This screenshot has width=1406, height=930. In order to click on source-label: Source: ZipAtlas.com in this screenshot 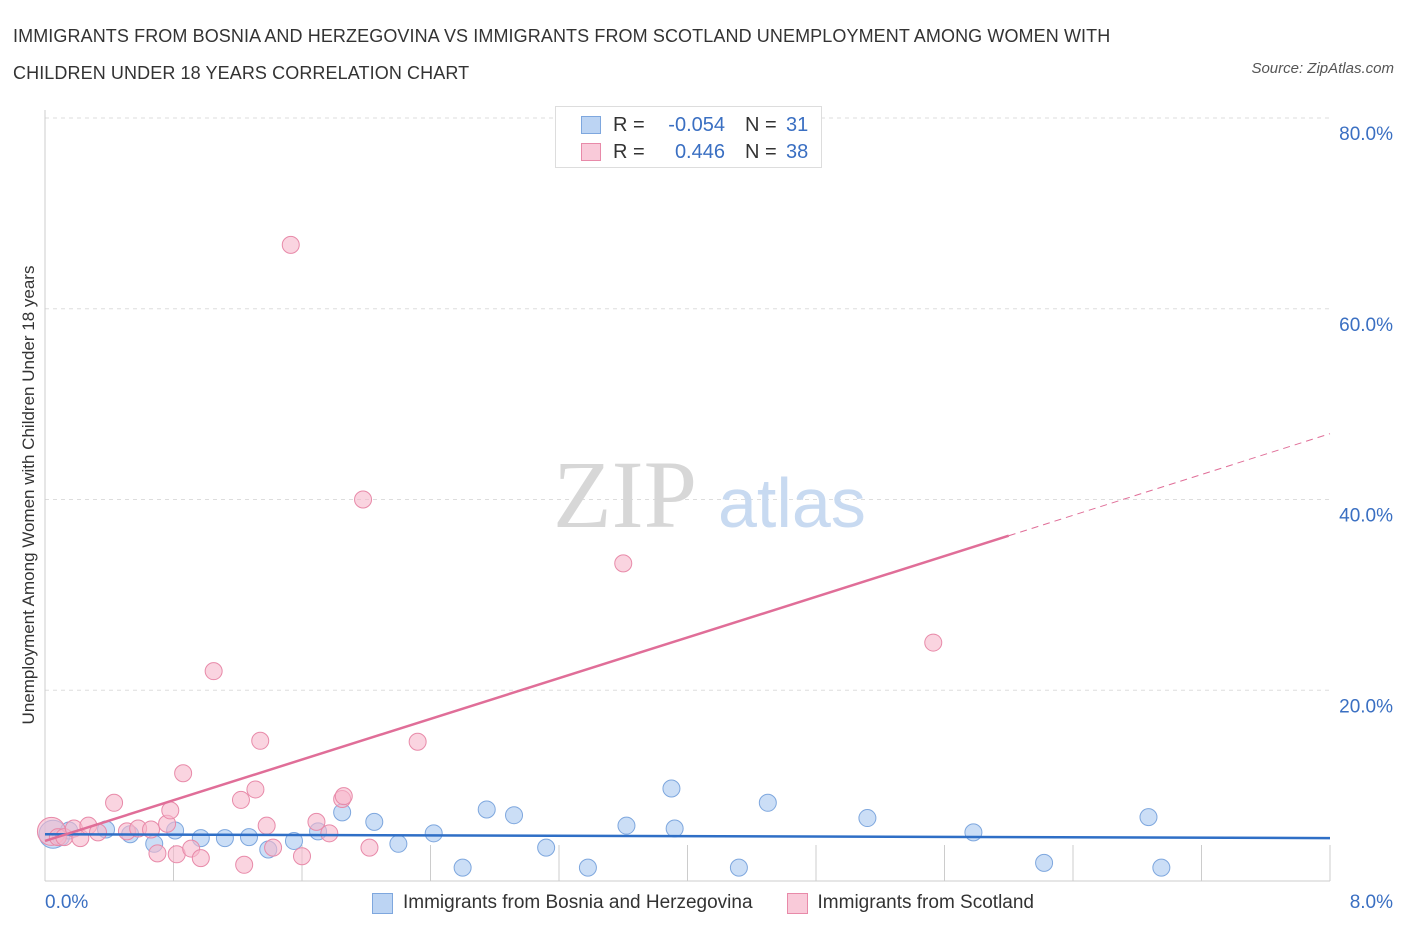, I will do `click(1322, 68)`.